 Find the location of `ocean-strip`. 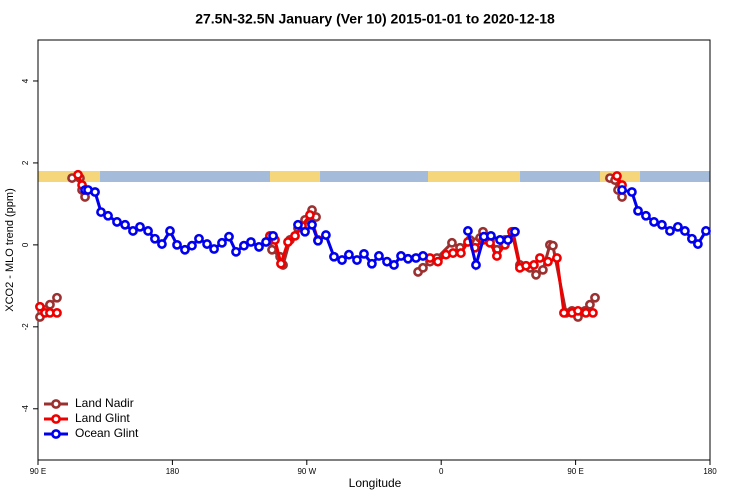

ocean-strip is located at coordinates (374, 176).